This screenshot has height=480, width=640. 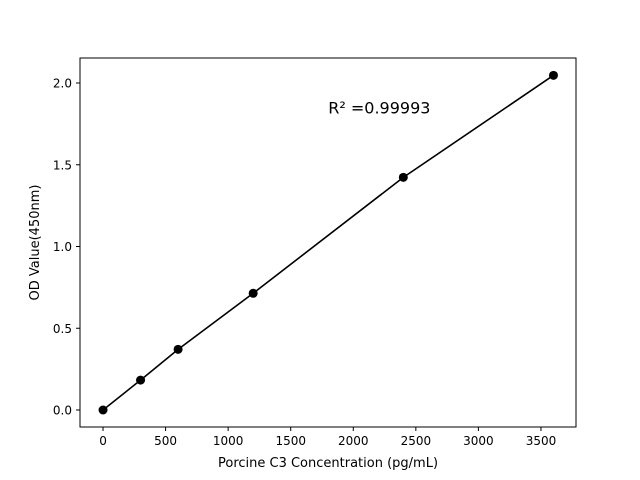 I want to click on x-axis-label: Porcine C3 Concentration (pg/mL), so click(x=328, y=463).